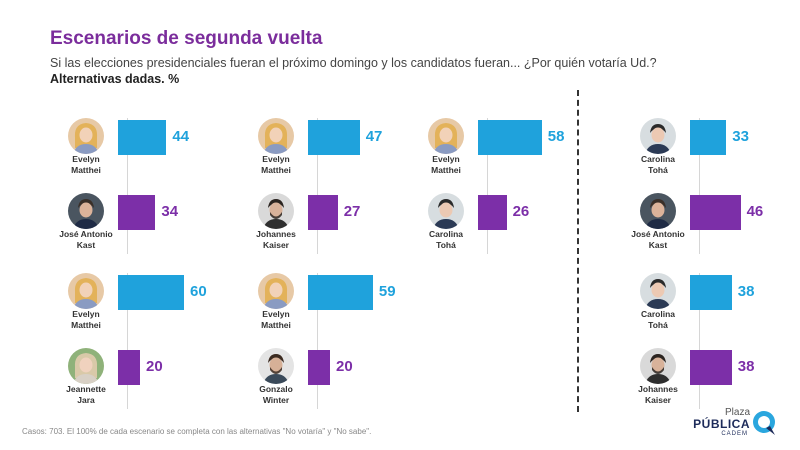 The image size is (800, 450). What do you see at coordinates (521, 211) in the screenshot?
I see `data-label: 26` at bounding box center [521, 211].